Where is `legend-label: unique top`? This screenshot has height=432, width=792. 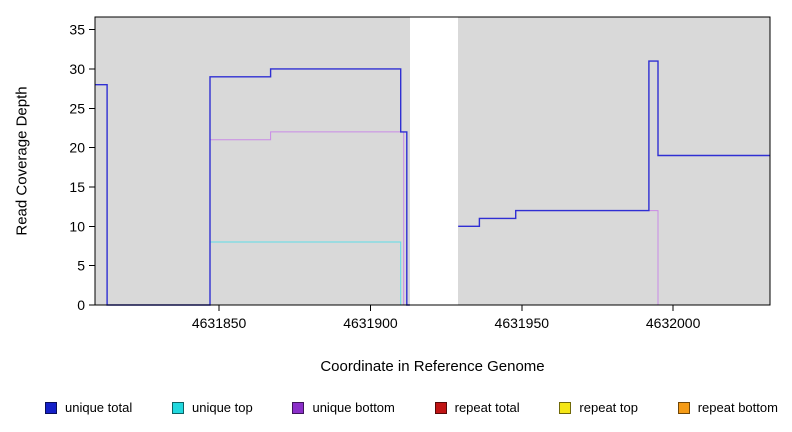
legend-label: unique top is located at coordinates (222, 407).